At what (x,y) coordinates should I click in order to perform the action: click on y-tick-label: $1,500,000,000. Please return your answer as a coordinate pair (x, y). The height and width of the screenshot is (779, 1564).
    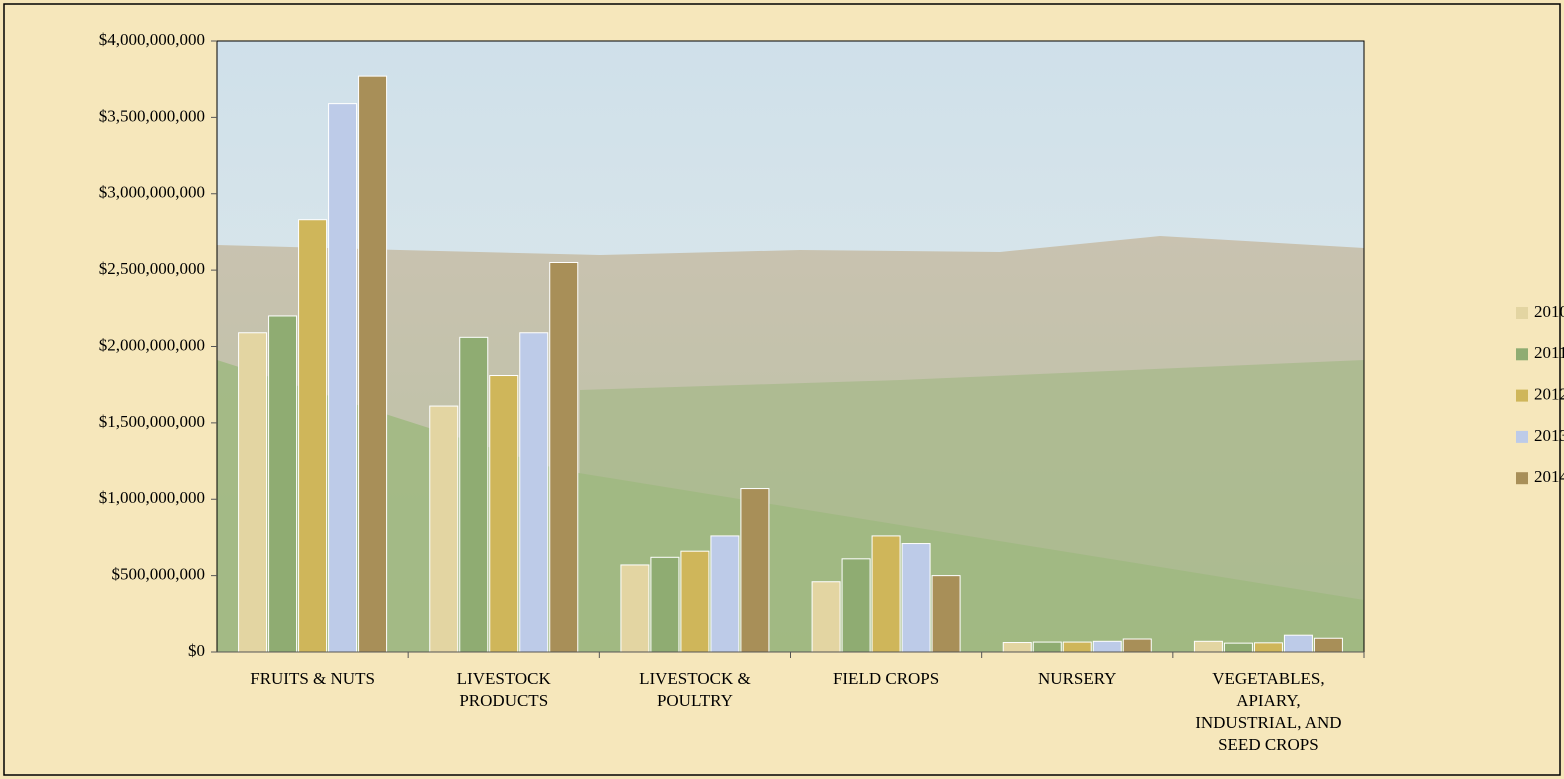
    Looking at the image, I should click on (152, 421).